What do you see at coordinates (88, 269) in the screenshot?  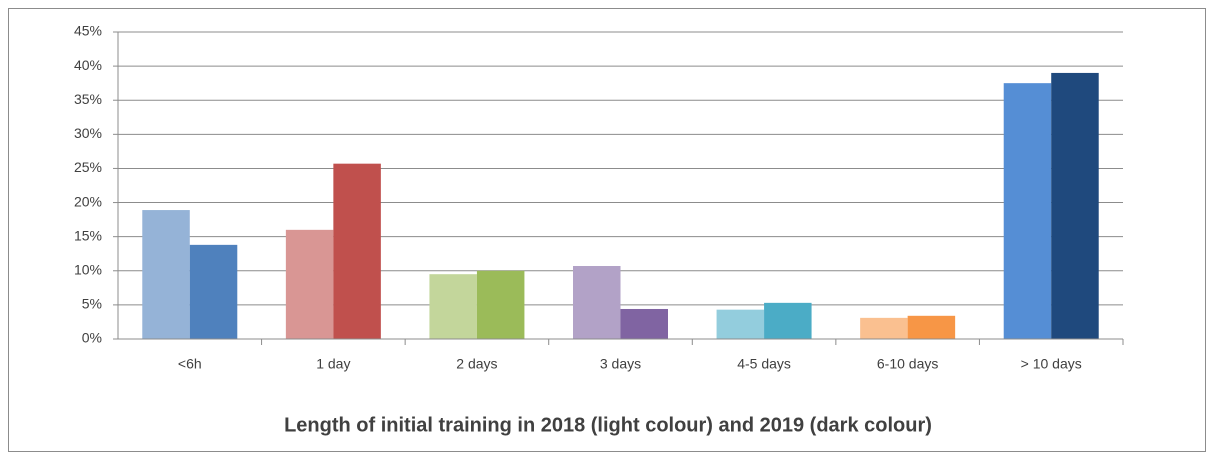 I see `y-tick-label: 10%` at bounding box center [88, 269].